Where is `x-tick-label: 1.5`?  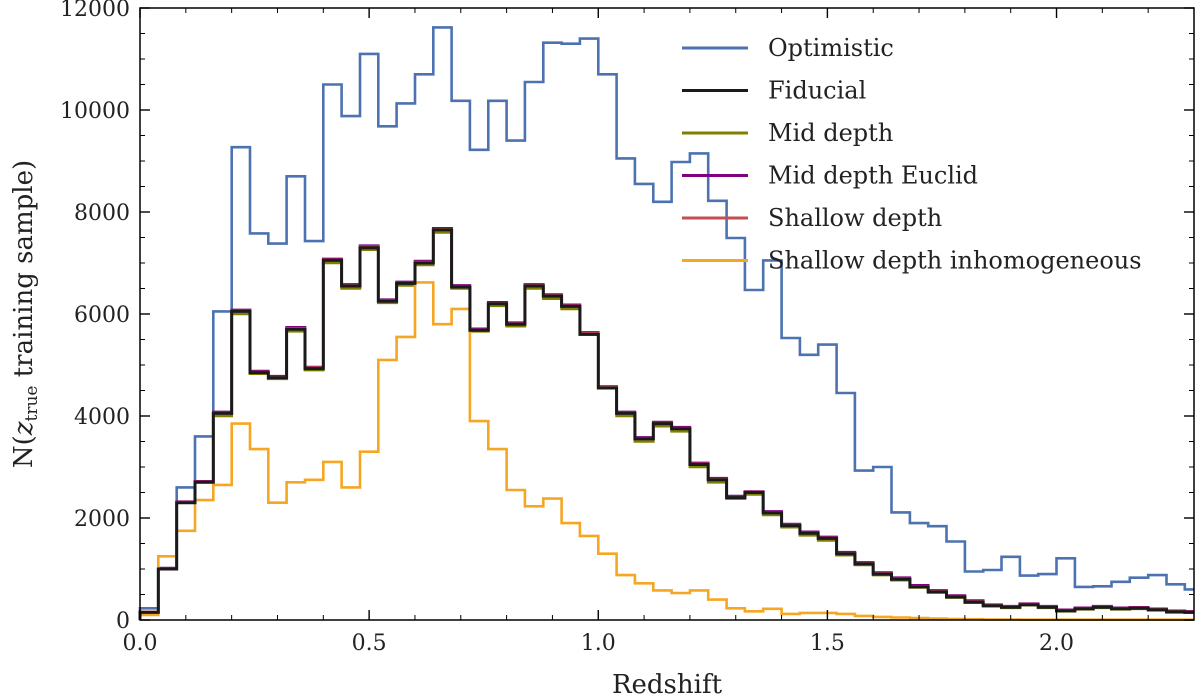
x-tick-label: 1.5 is located at coordinates (827, 643).